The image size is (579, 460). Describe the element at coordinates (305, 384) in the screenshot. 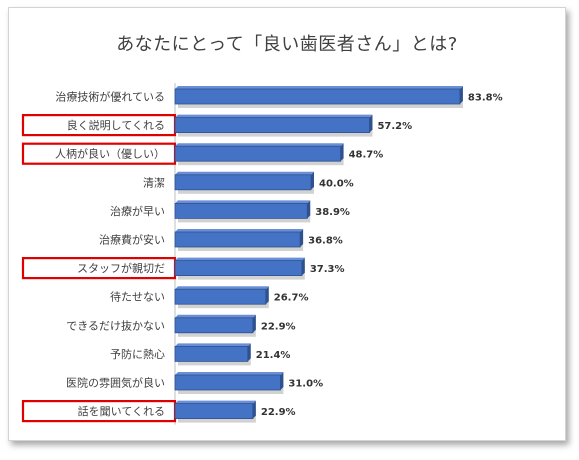

I see `value-label: 31.0%` at that location.